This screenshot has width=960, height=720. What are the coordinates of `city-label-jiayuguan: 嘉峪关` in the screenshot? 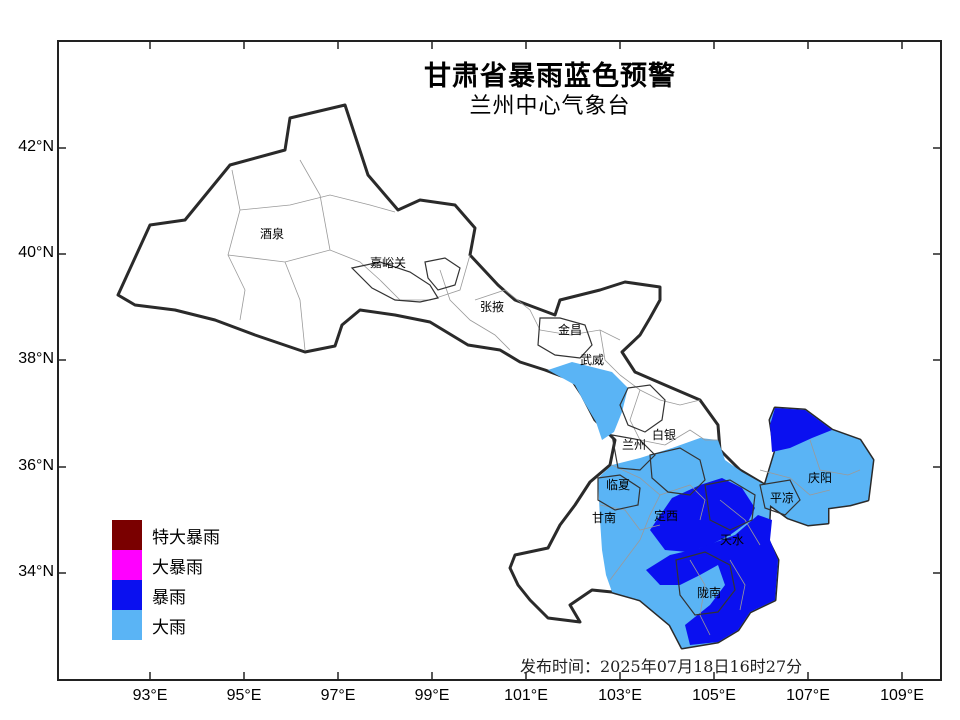 It's located at (388, 263).